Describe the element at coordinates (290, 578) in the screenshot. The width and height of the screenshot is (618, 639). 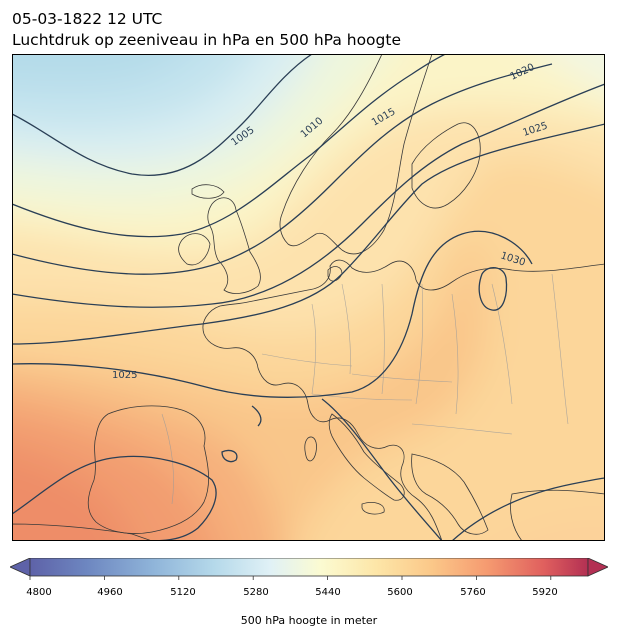
I see `colorbar-ticks` at that location.